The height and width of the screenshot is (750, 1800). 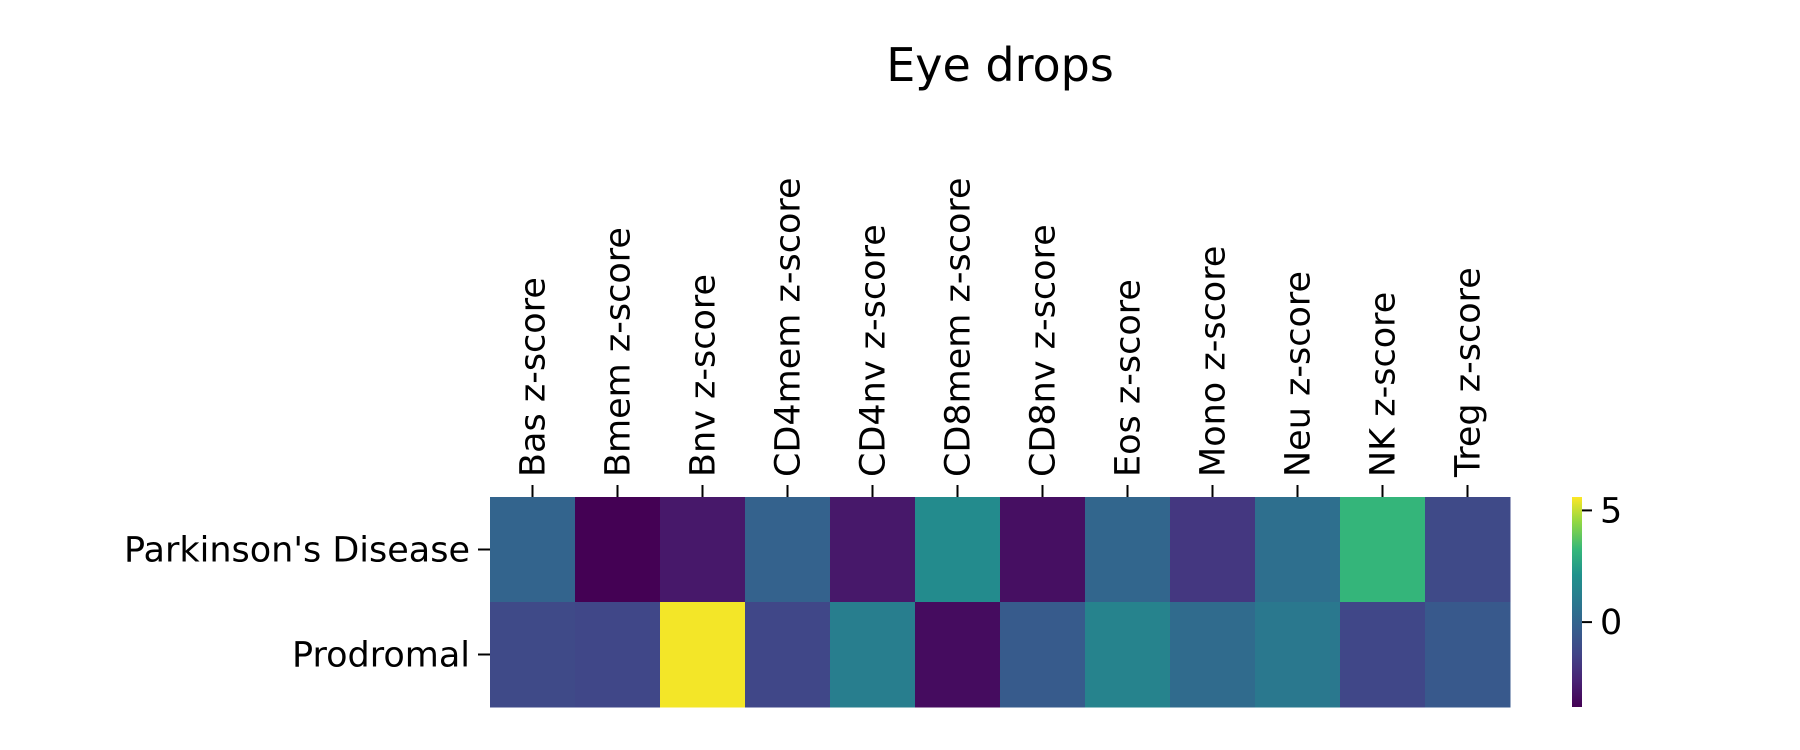 What do you see at coordinates (1597, 599) in the screenshot?
I see `colorbar: 05` at bounding box center [1597, 599].